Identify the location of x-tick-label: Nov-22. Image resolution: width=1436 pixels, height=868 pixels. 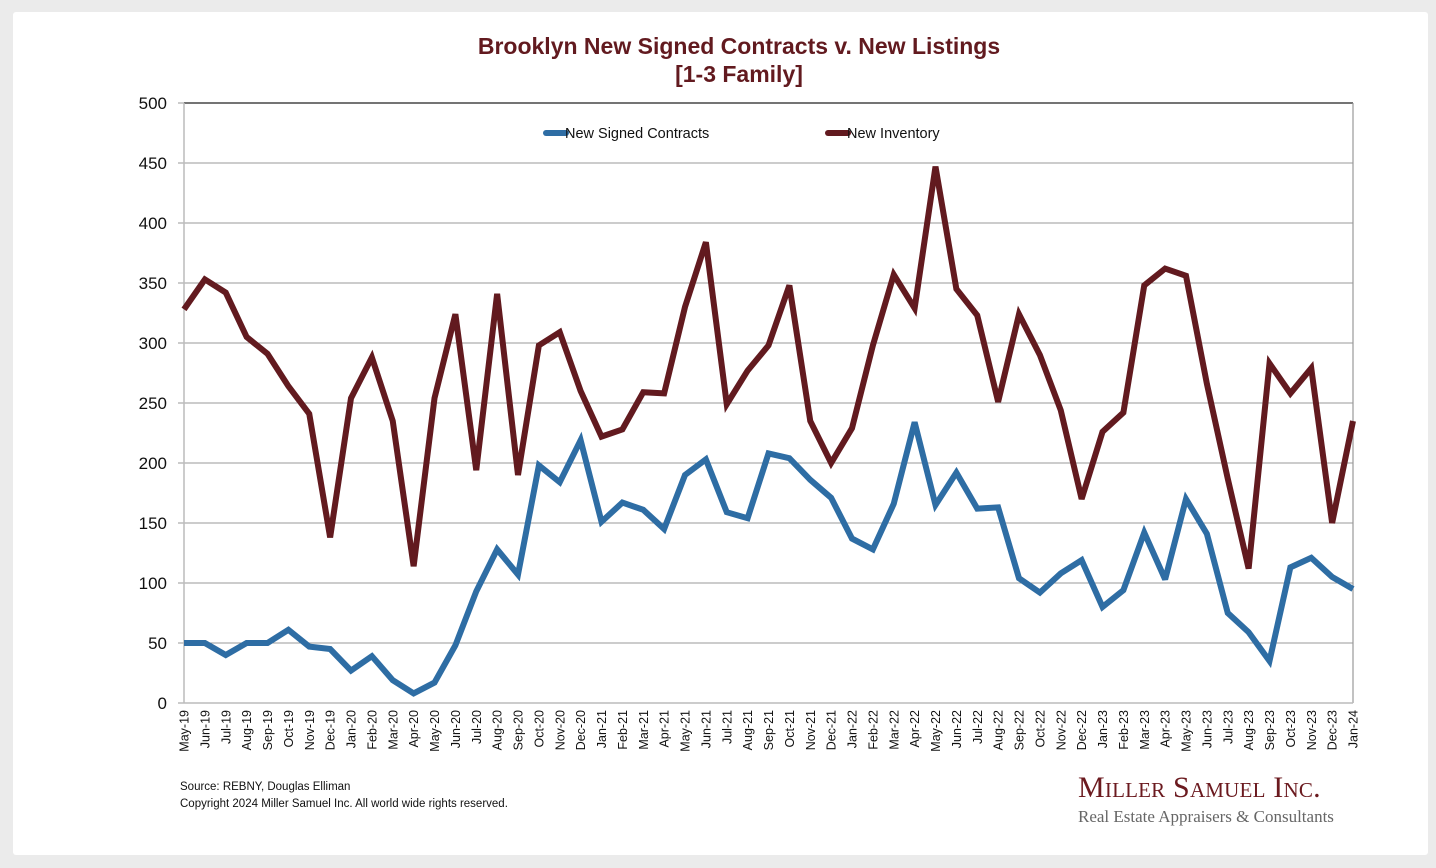
(1061, 730).